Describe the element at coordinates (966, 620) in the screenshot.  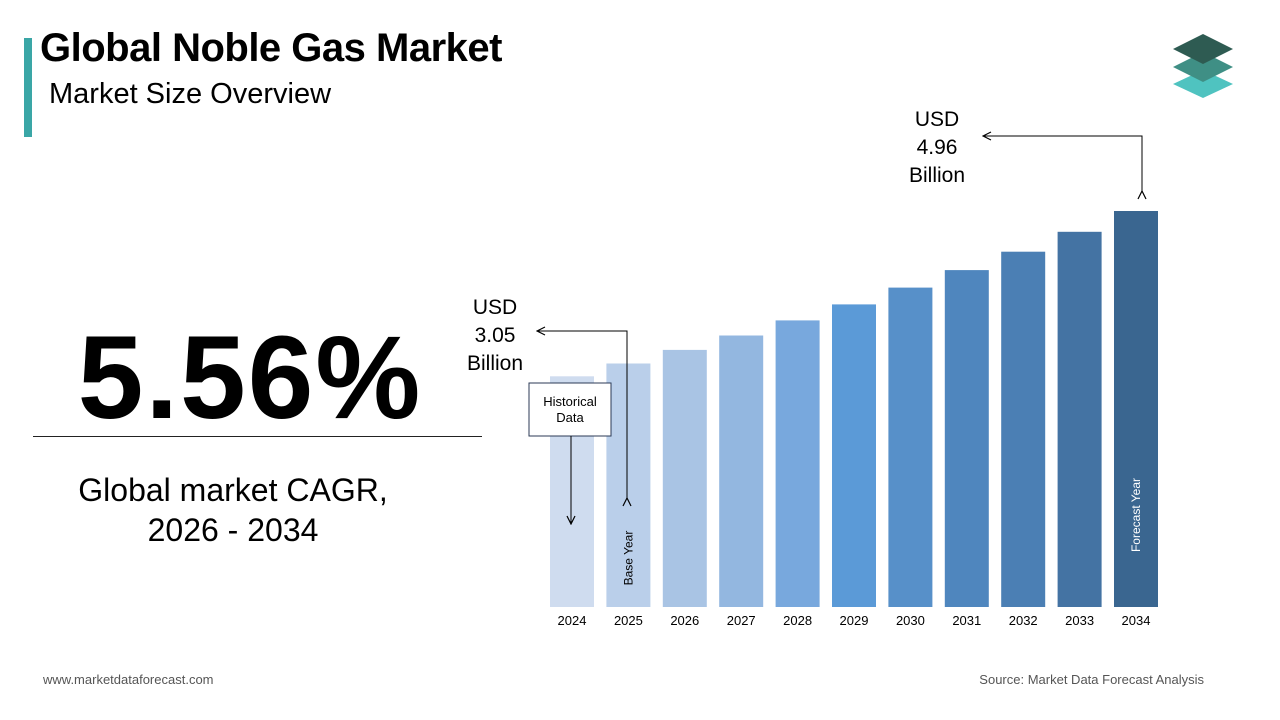
I see `x-tick-2031: 2031` at that location.